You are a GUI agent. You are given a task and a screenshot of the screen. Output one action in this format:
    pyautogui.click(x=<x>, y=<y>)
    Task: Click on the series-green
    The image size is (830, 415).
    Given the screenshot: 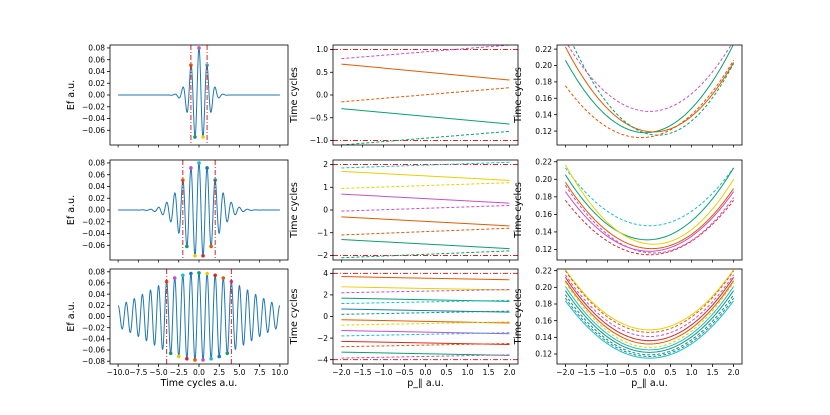 What is the action you would take?
    pyautogui.click(x=425, y=244)
    